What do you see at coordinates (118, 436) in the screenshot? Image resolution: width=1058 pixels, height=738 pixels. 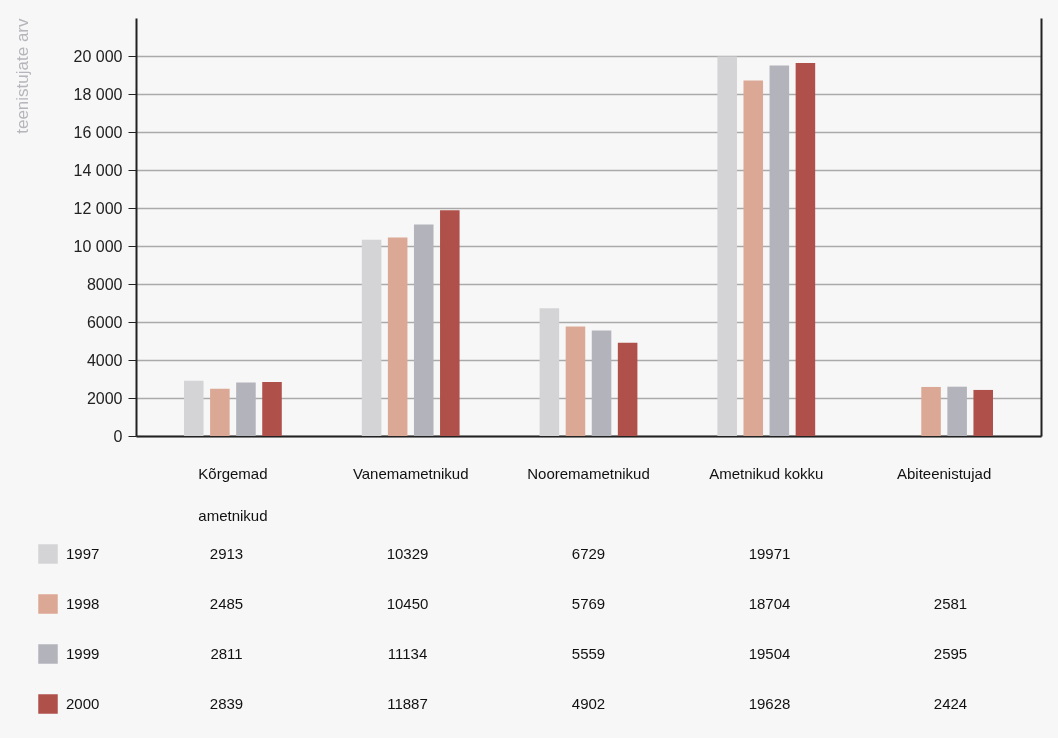 I see `y-tick-label: 0` at bounding box center [118, 436].